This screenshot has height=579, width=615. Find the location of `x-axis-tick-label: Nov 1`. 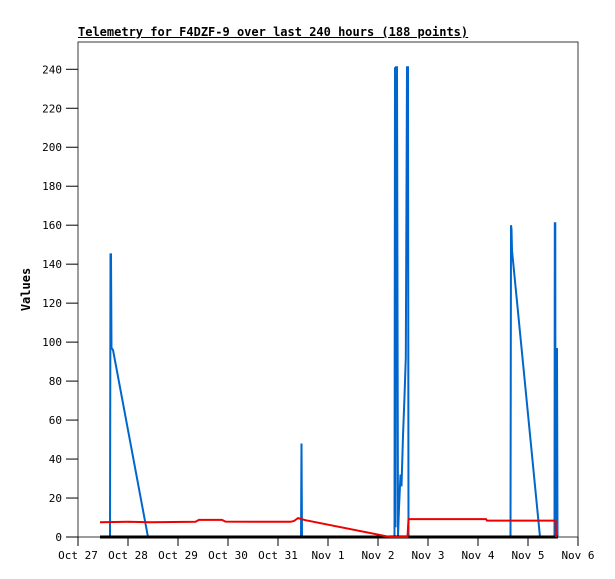

x-axis-tick-label: Nov 1 is located at coordinates (327, 555).